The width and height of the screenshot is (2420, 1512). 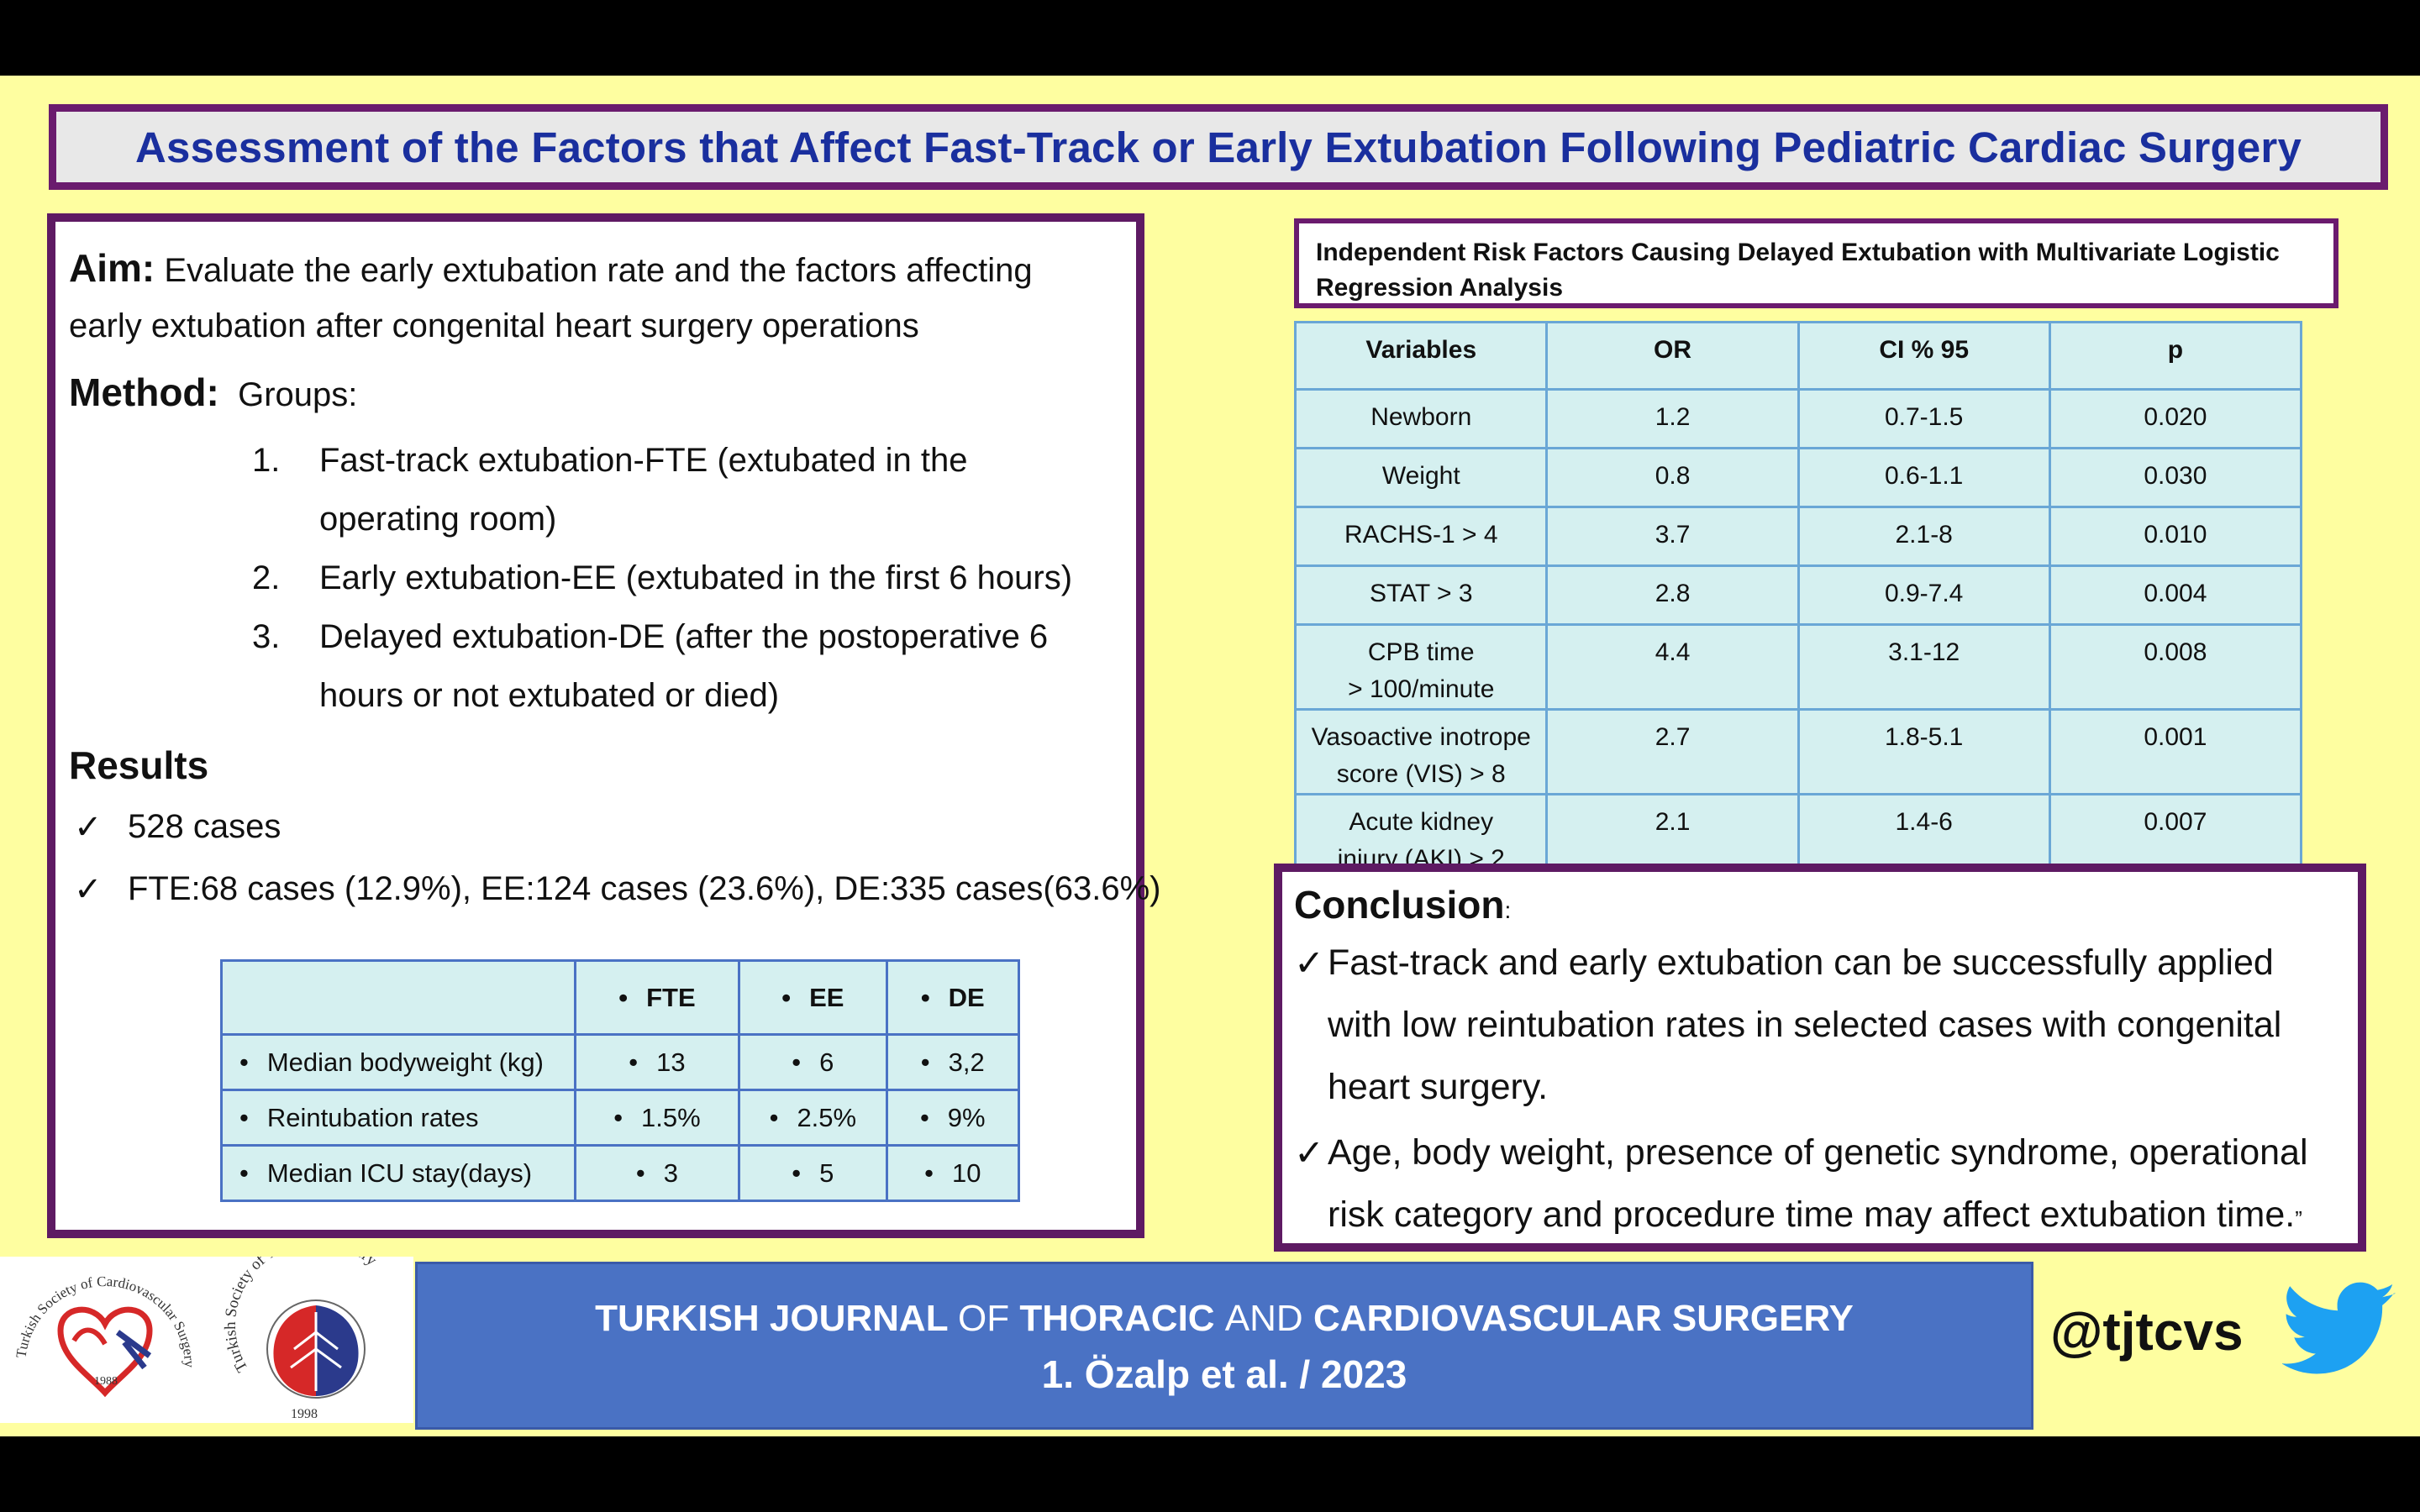 What do you see at coordinates (106, 1381) in the screenshot?
I see `svg-text: 1988` at bounding box center [106, 1381].